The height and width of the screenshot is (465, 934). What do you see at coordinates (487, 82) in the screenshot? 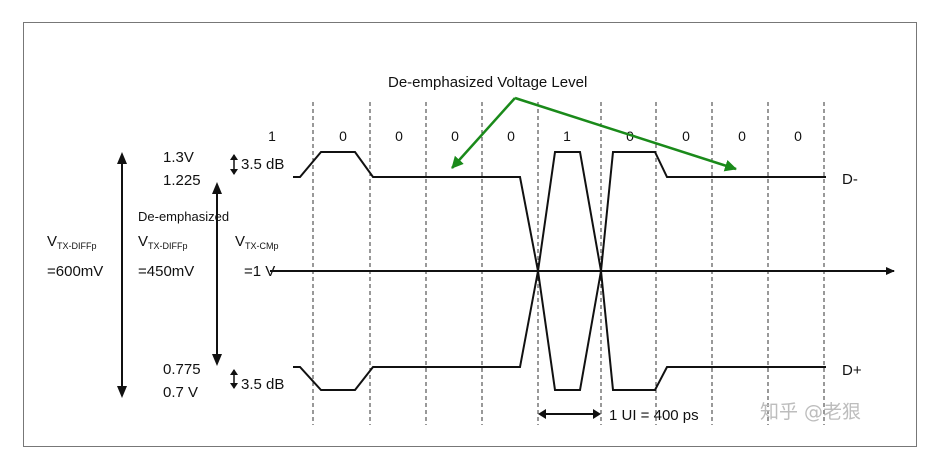
I see `callout-label: De-emphasized Voltage Level` at bounding box center [487, 82].